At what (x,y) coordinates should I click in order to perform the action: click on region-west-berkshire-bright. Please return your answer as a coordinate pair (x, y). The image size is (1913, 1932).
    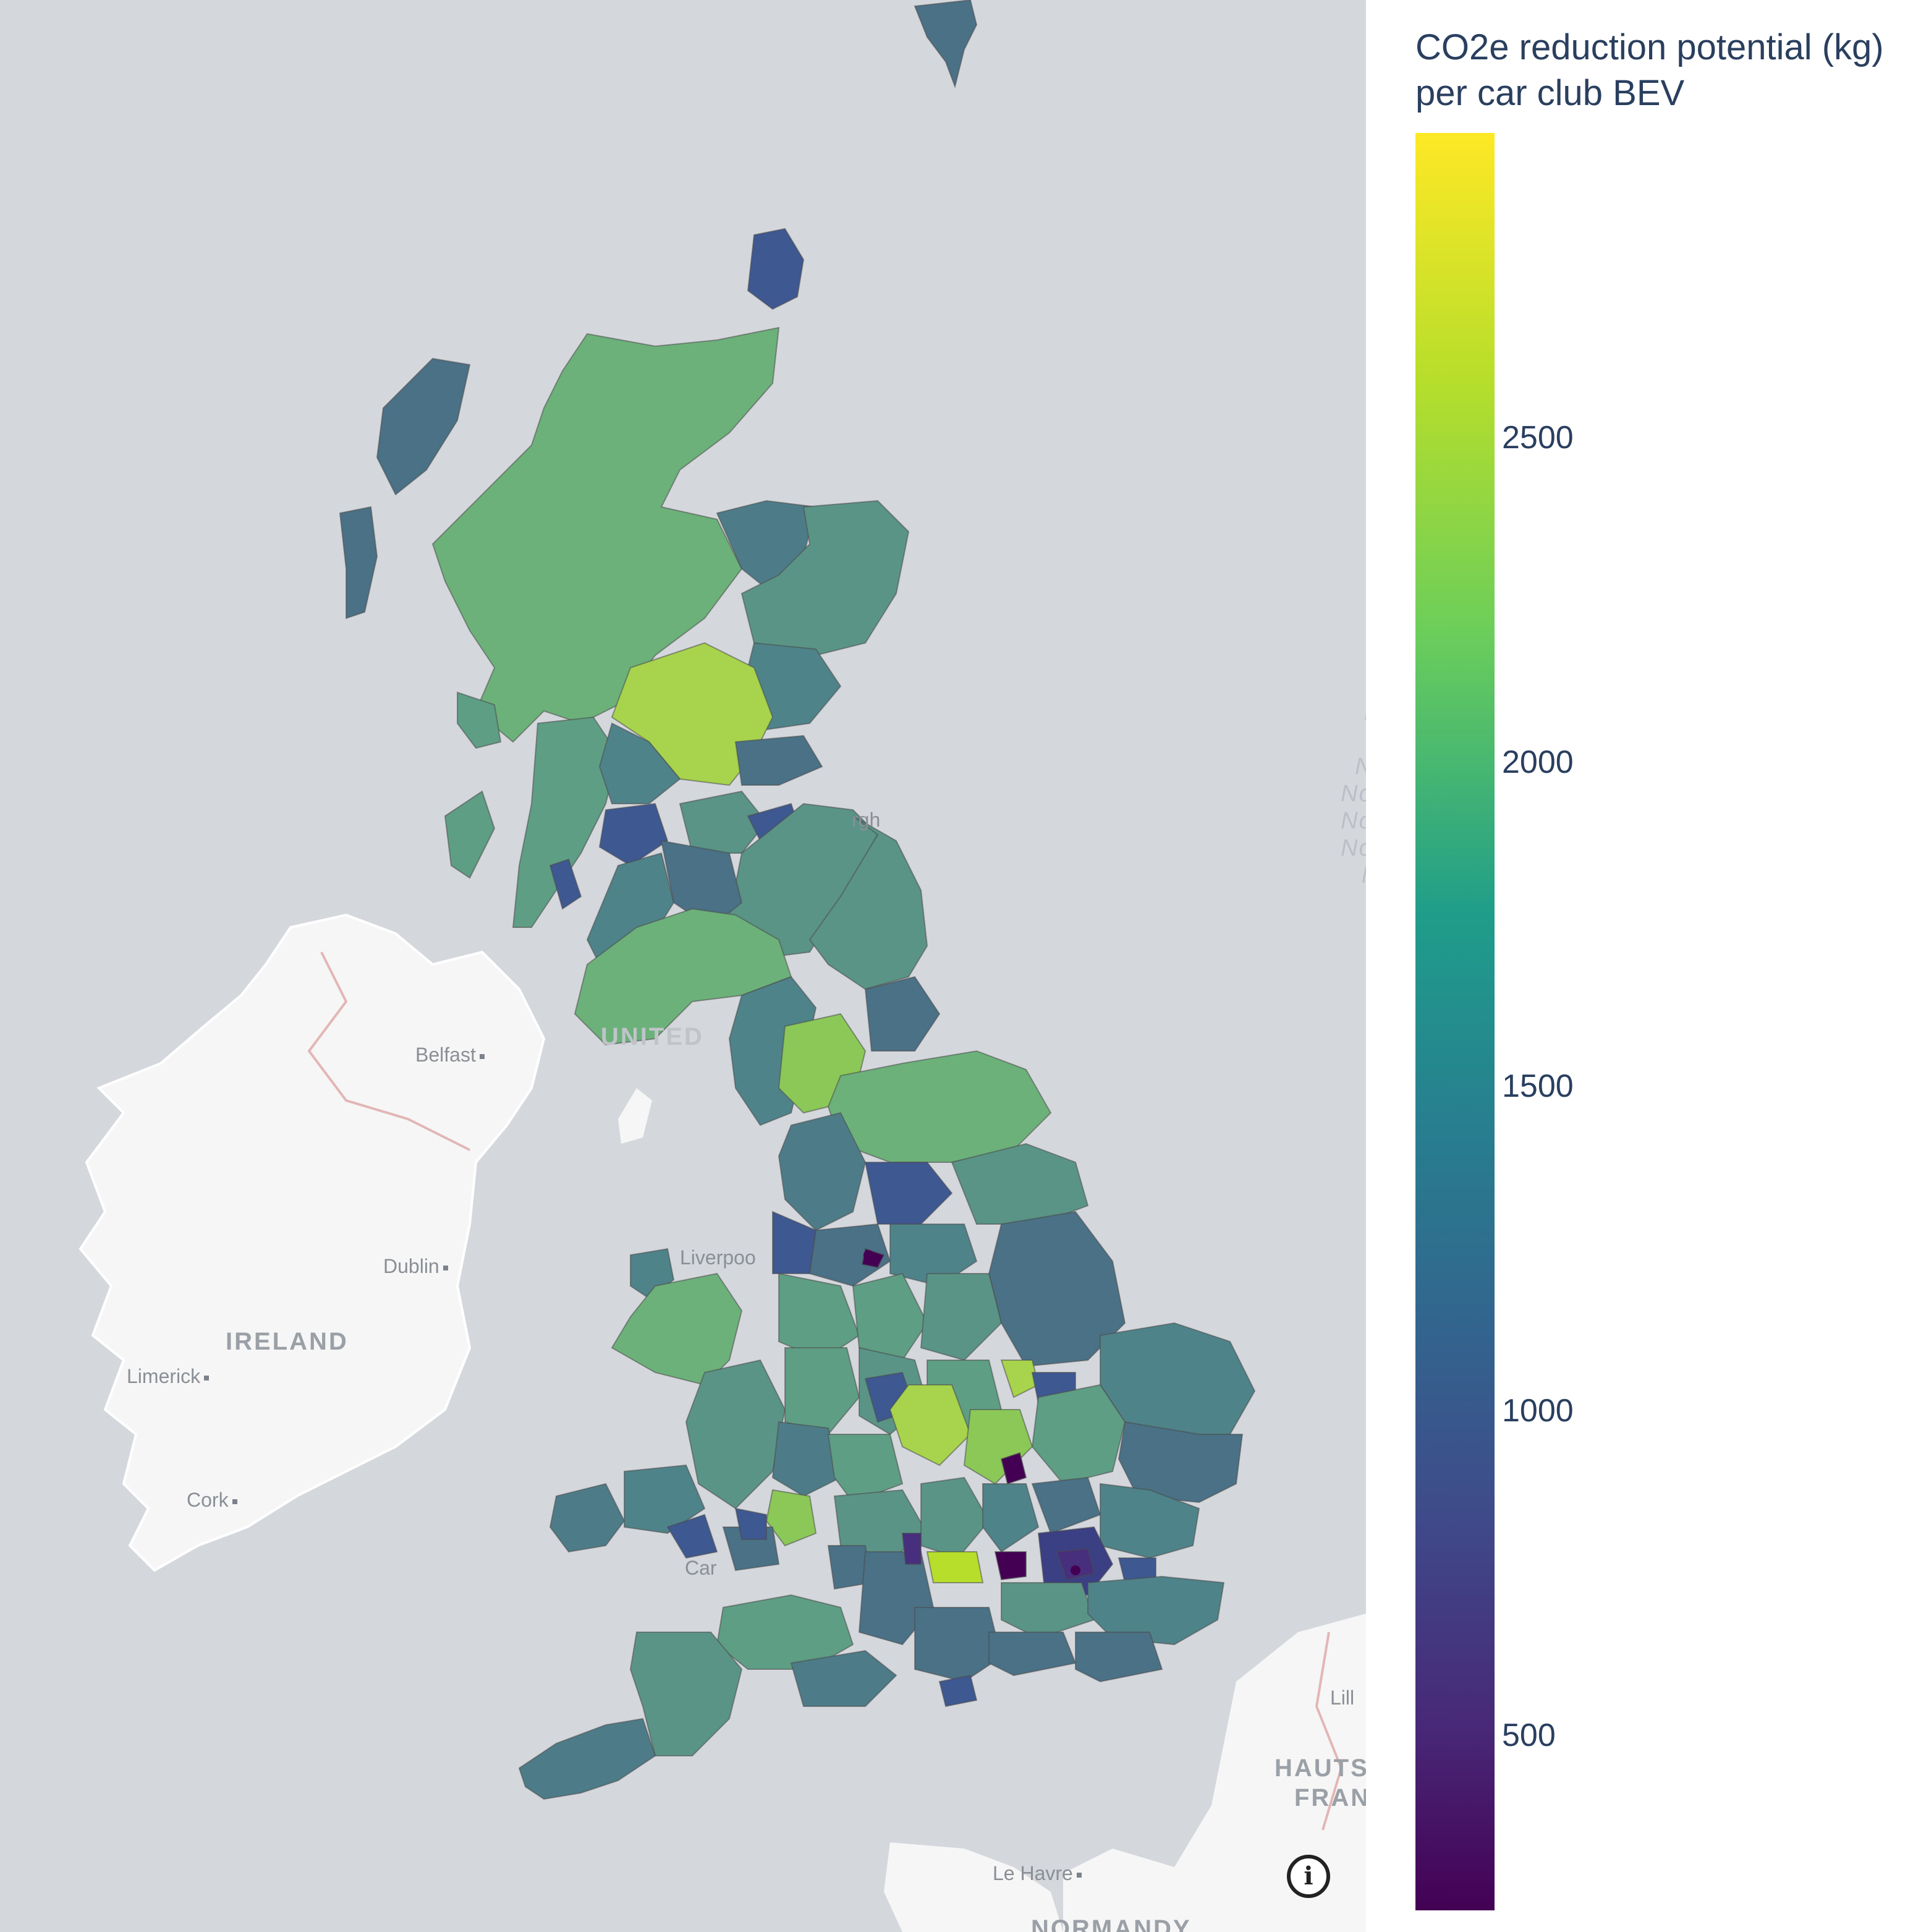
    Looking at the image, I should click on (955, 1567).